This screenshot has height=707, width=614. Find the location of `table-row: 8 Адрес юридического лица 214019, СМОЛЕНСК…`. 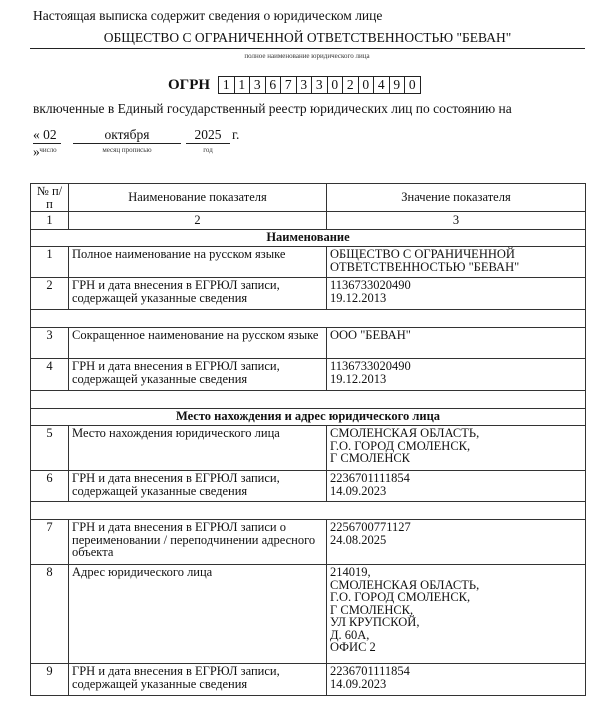

table-row: 8 Адрес юридического лица 214019, СМОЛЕНСК… is located at coordinates (308, 614).